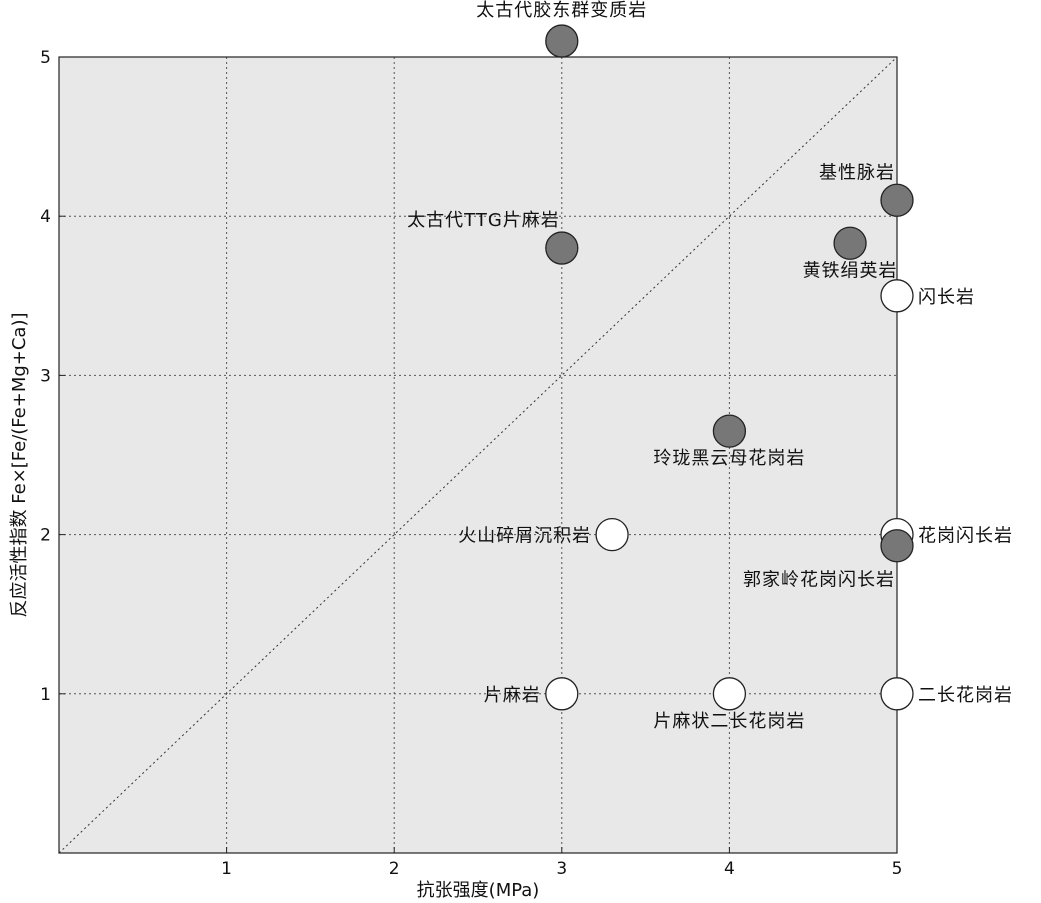 The width and height of the screenshot is (1041, 903). I want to click on point-label: 火山碎屑沉积岩, so click(524, 536).